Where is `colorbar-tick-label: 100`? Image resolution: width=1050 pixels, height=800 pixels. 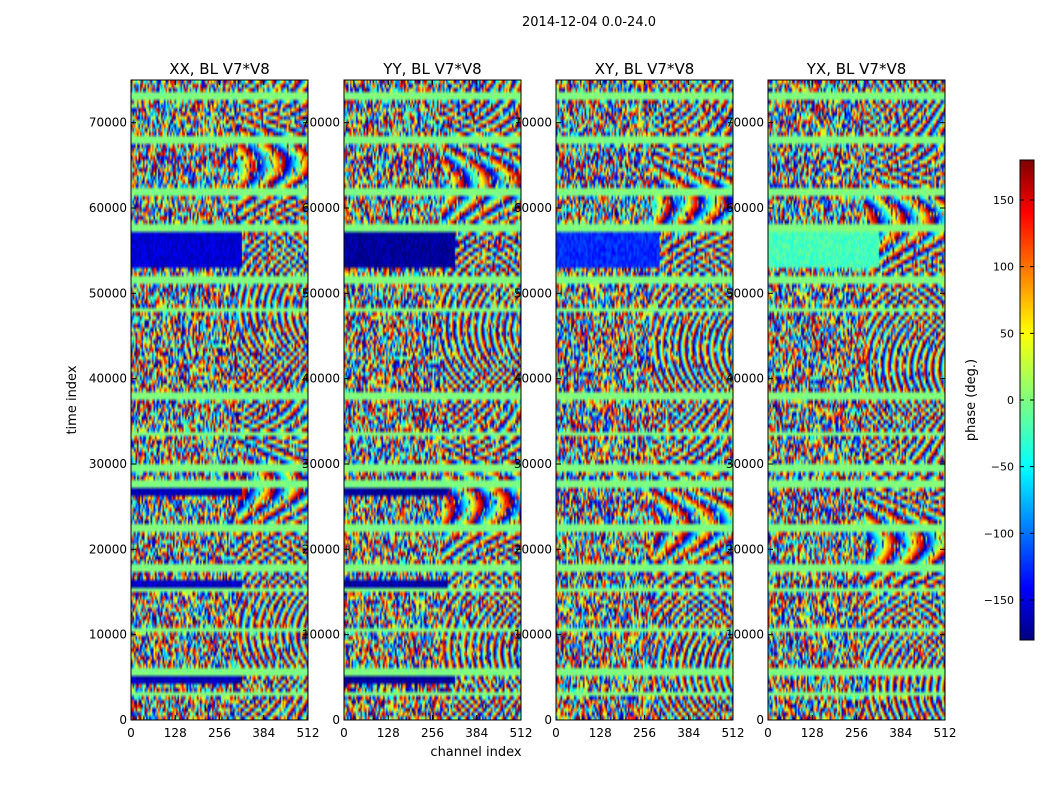 colorbar-tick-label: 100 is located at coordinates (1003, 267).